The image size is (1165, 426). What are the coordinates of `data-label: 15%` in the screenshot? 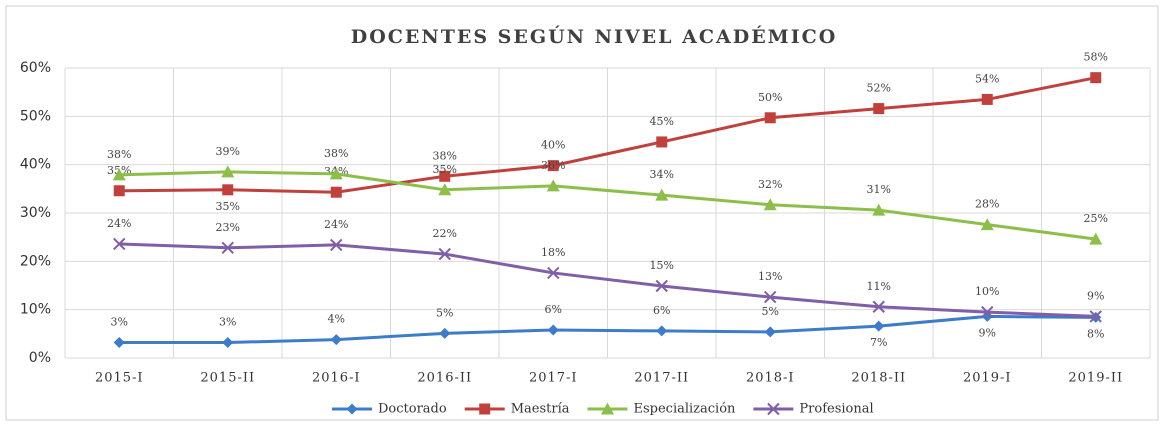 It's located at (662, 265).